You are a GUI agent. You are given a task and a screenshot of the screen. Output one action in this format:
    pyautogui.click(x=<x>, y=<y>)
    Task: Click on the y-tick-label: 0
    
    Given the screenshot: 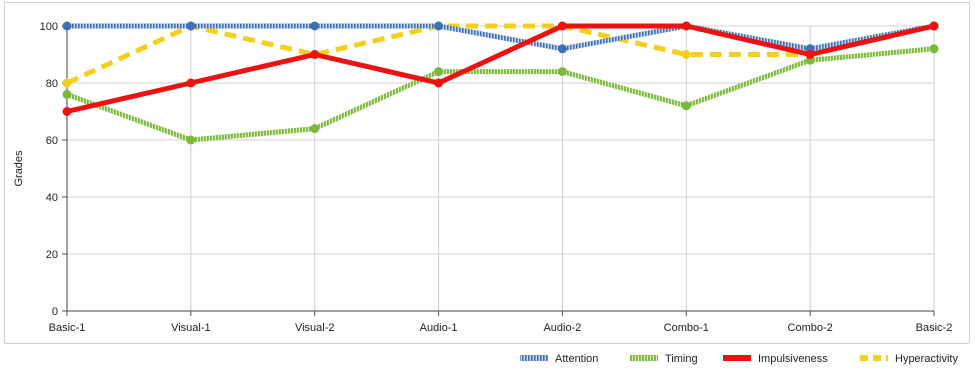 What is the action you would take?
    pyautogui.click(x=55, y=312)
    